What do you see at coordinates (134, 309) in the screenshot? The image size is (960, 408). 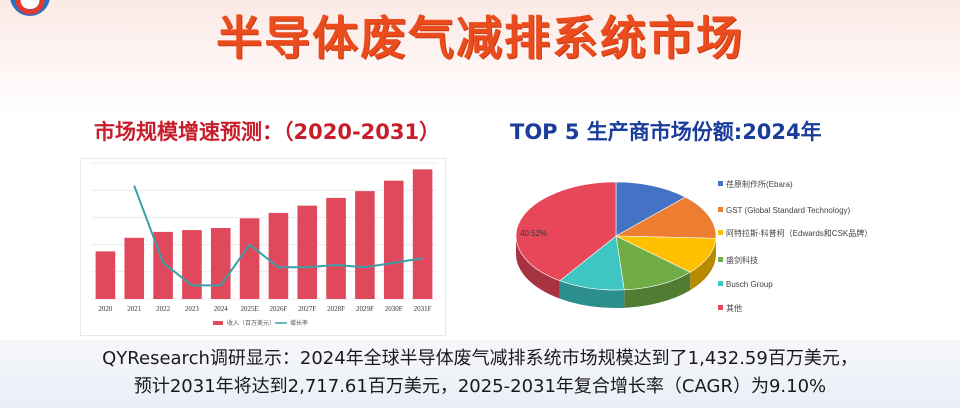 I see `x-tick-label: 2021` at bounding box center [134, 309].